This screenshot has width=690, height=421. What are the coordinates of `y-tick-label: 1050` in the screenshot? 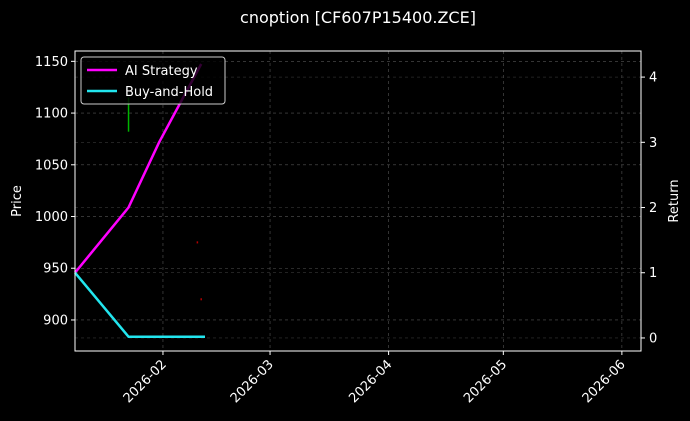 It's located at (51, 165).